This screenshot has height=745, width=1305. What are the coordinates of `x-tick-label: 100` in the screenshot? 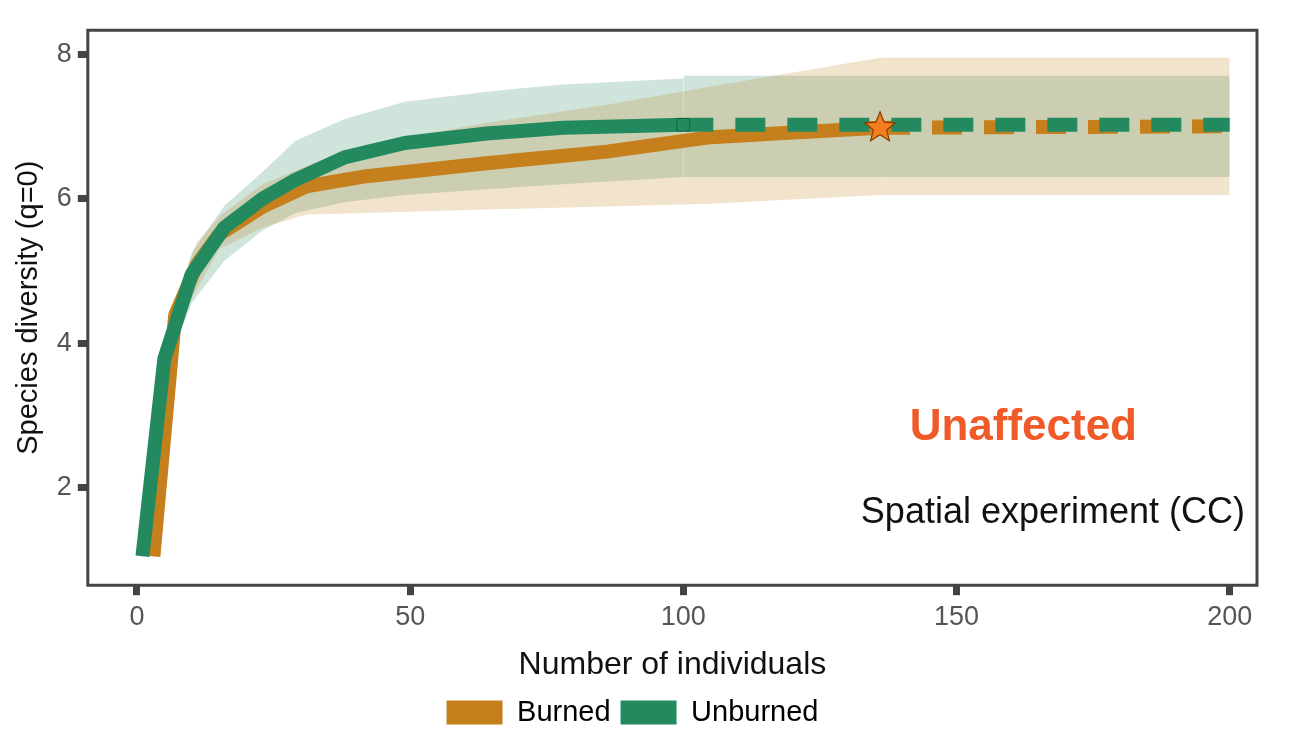 It's located at (683, 615).